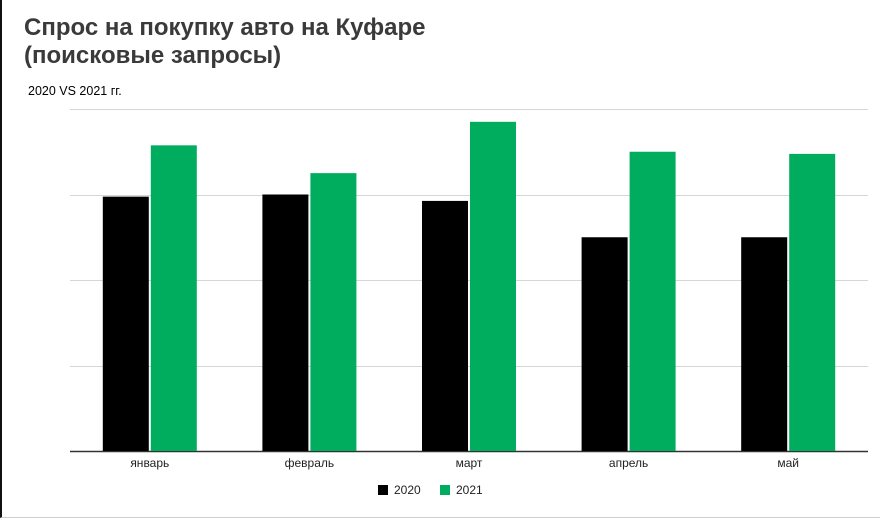 The height and width of the screenshot is (518, 880). I want to click on chart-subtitle: 2020 VS 2021 гг., so click(75, 91).